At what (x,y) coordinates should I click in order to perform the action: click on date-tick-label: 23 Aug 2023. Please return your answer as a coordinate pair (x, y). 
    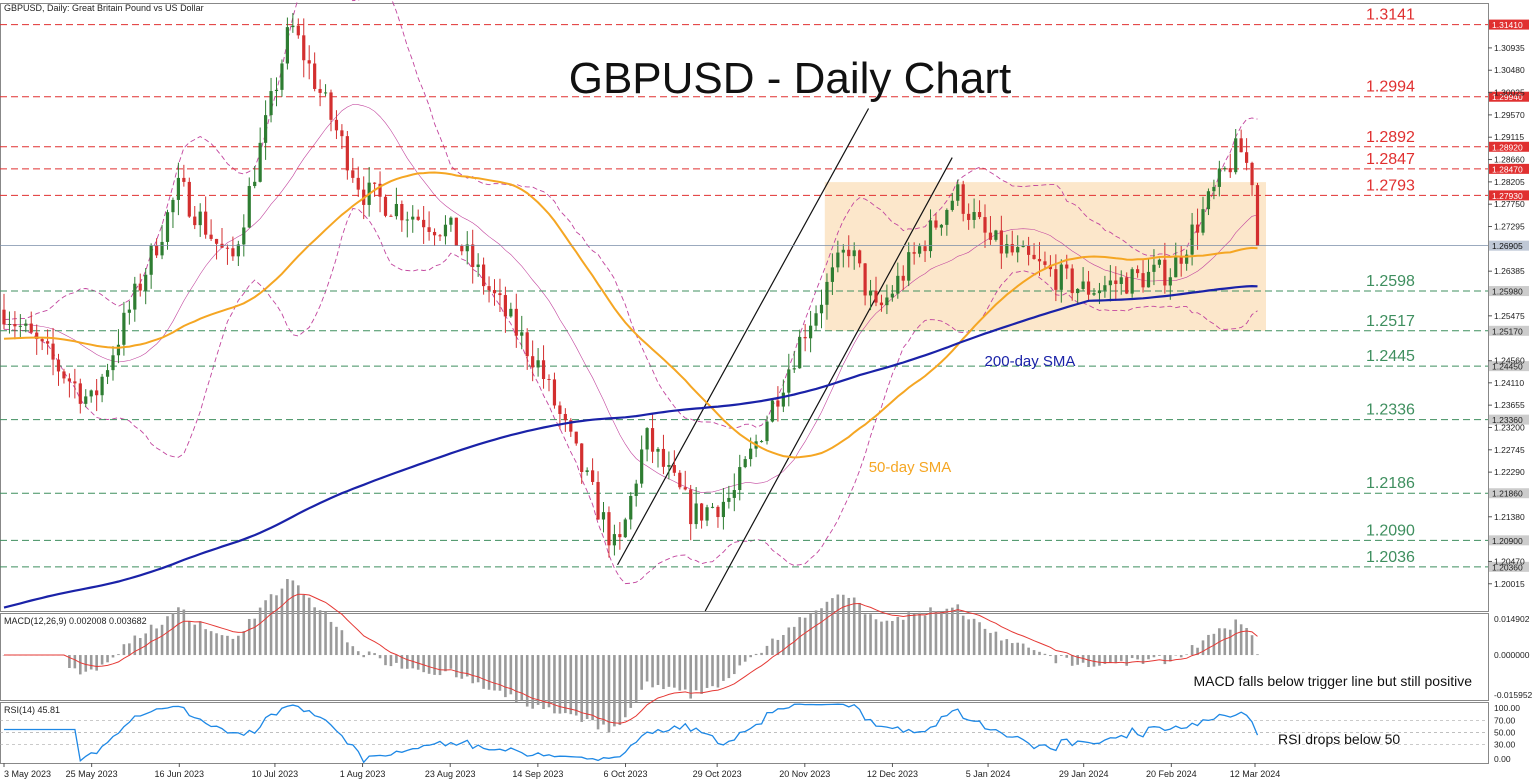
    Looking at the image, I should click on (450, 774).